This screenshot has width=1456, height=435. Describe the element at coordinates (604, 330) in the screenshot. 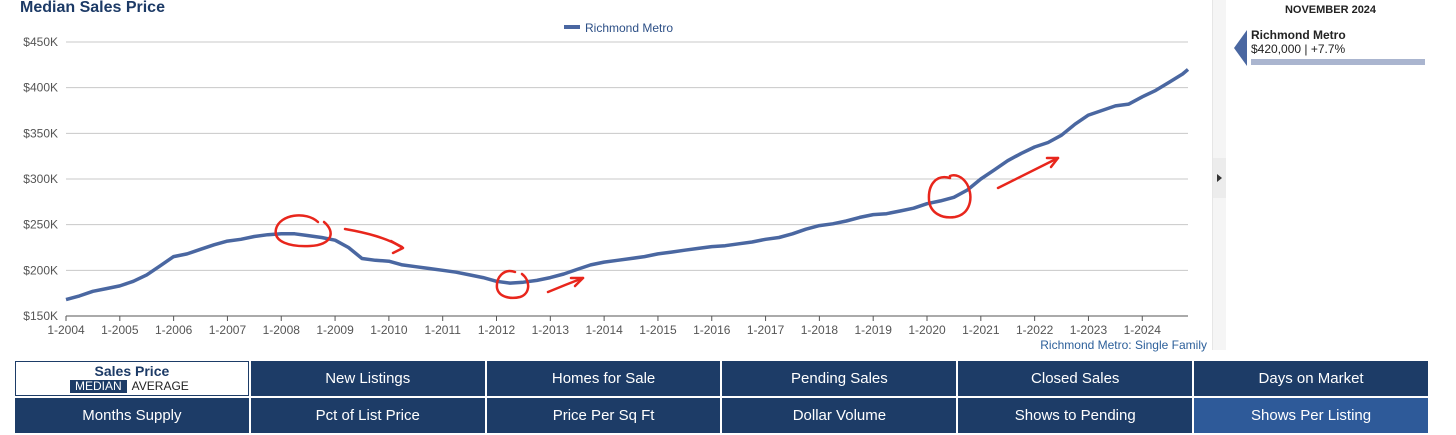

I see `x-tick-label: 1-2014` at that location.